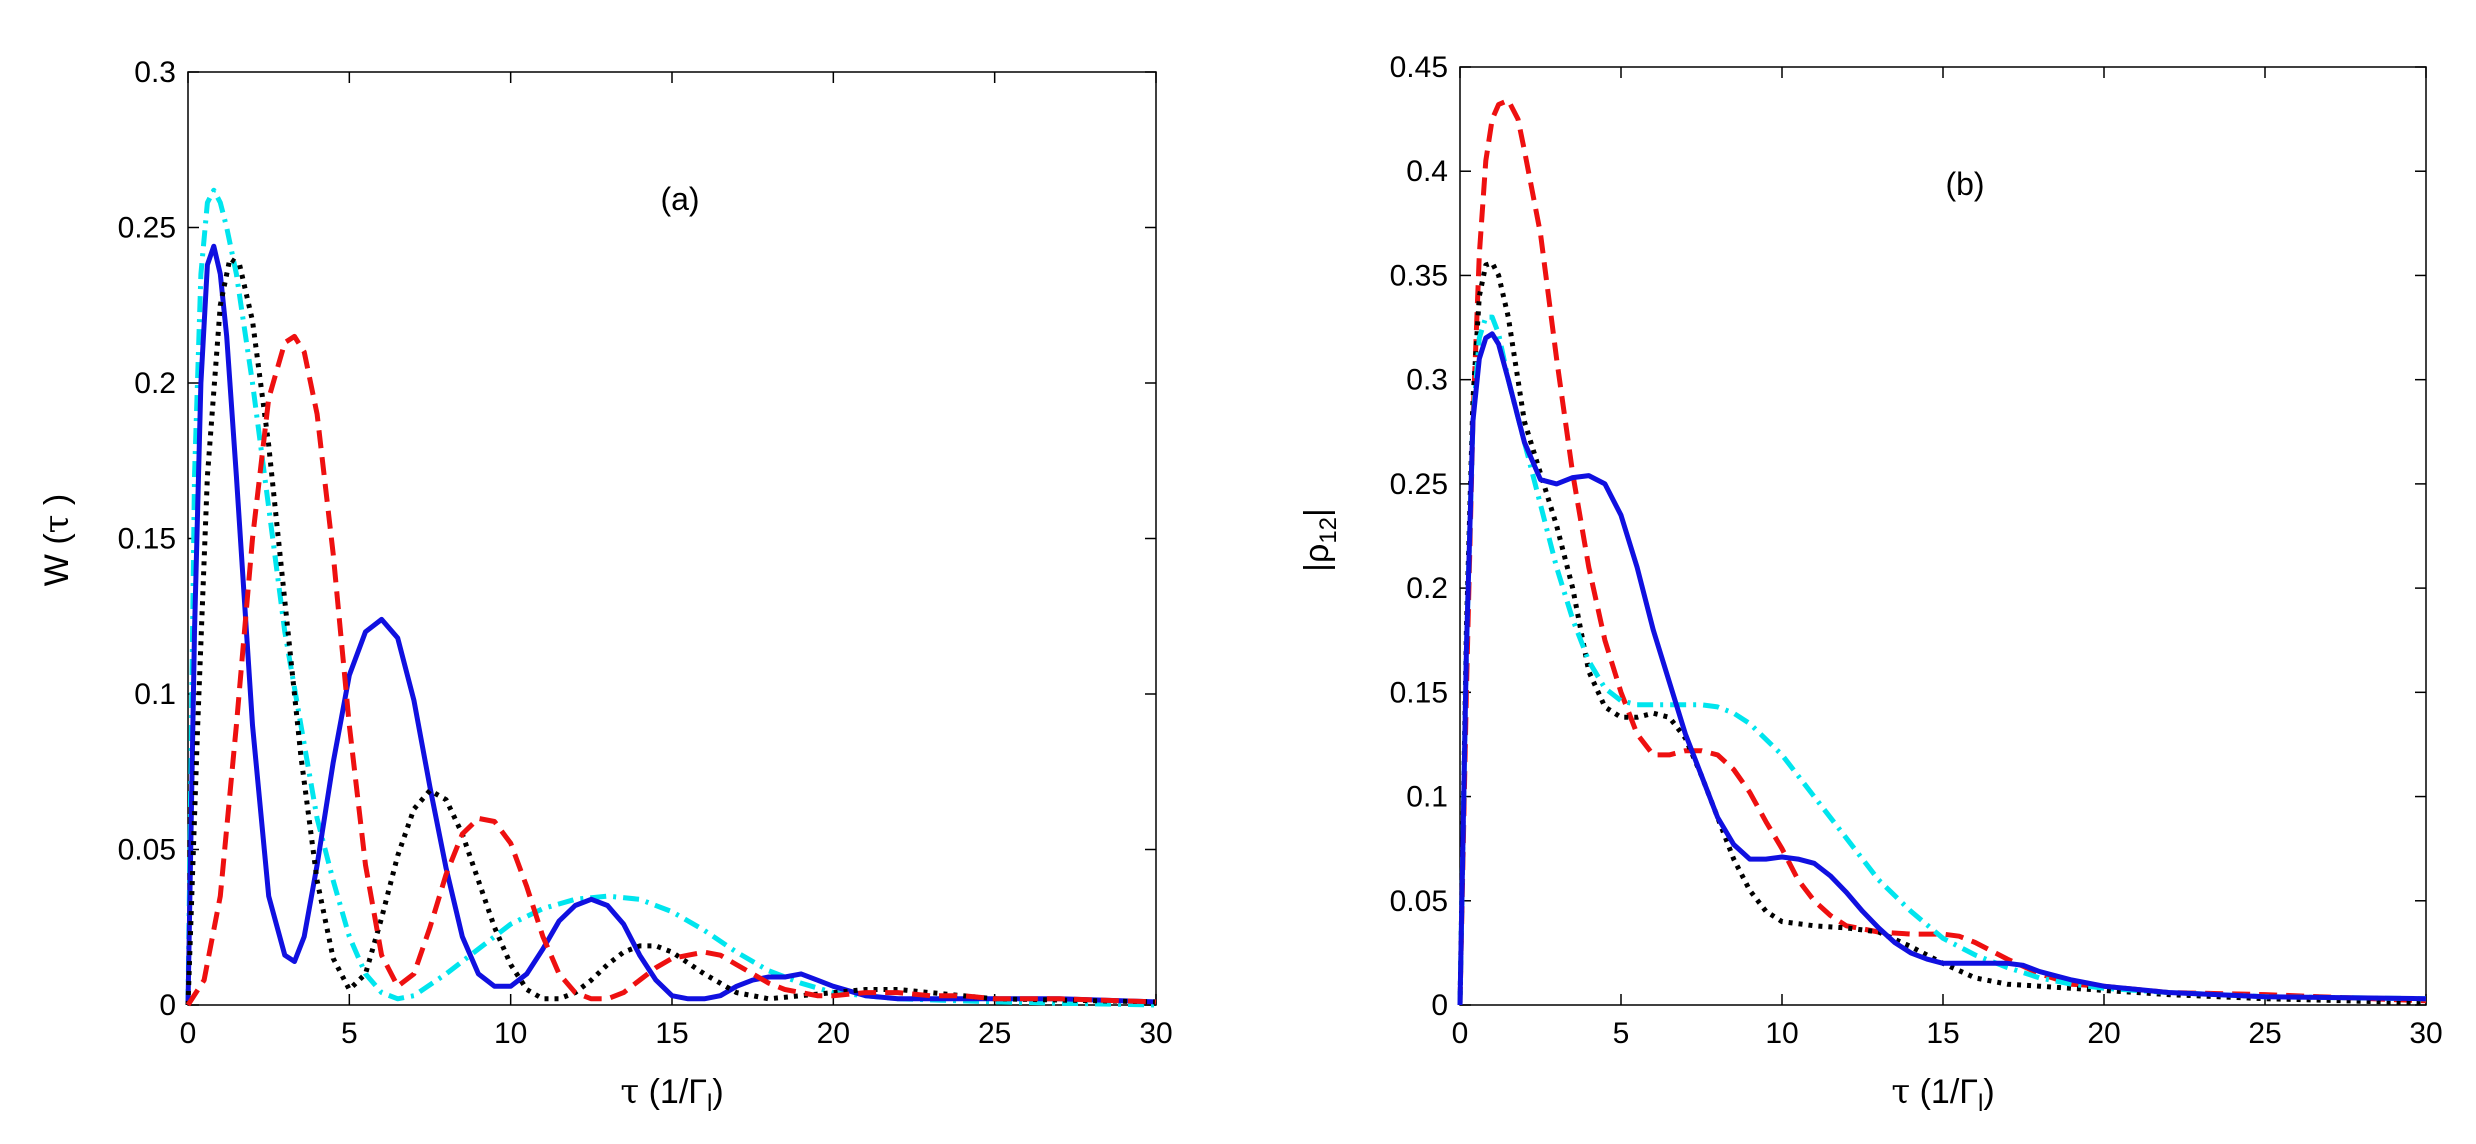 The width and height of the screenshot is (2476, 1144). What do you see at coordinates (1419, 275) in the screenshot?
I see `y-tick-label: 0.35` at bounding box center [1419, 275].